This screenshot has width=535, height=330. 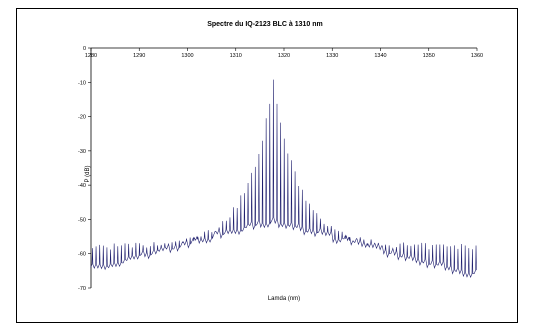 I want to click on x-tick-label: 1280, so click(x=91, y=56).